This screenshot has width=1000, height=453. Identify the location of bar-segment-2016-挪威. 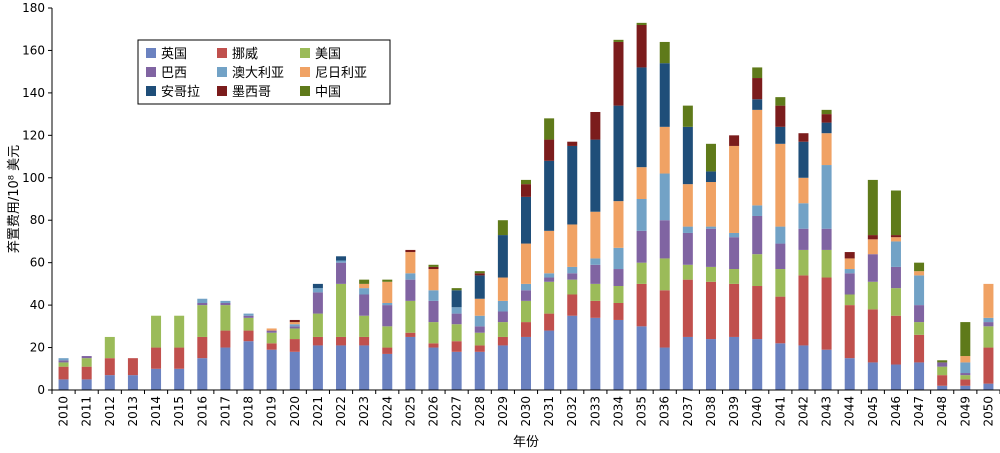
(202, 347).